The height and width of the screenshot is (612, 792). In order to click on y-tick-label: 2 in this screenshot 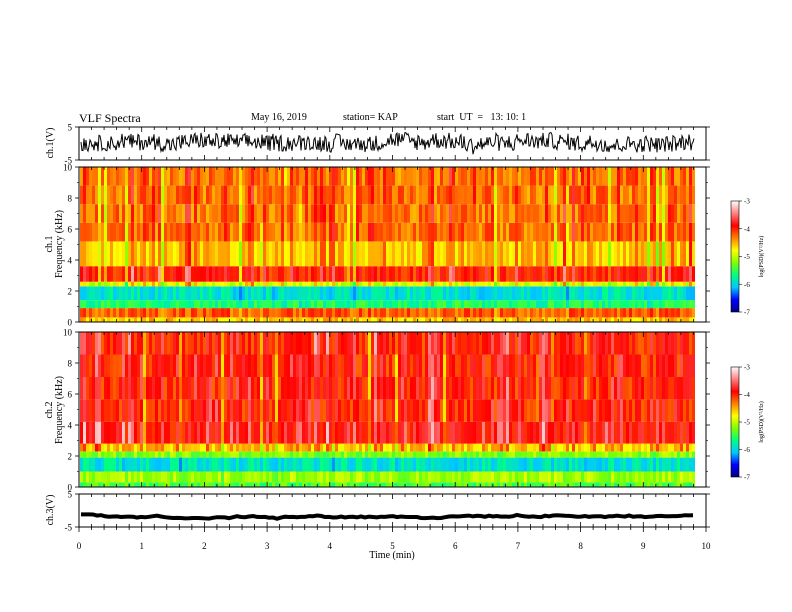, I will do `click(70, 292)`.